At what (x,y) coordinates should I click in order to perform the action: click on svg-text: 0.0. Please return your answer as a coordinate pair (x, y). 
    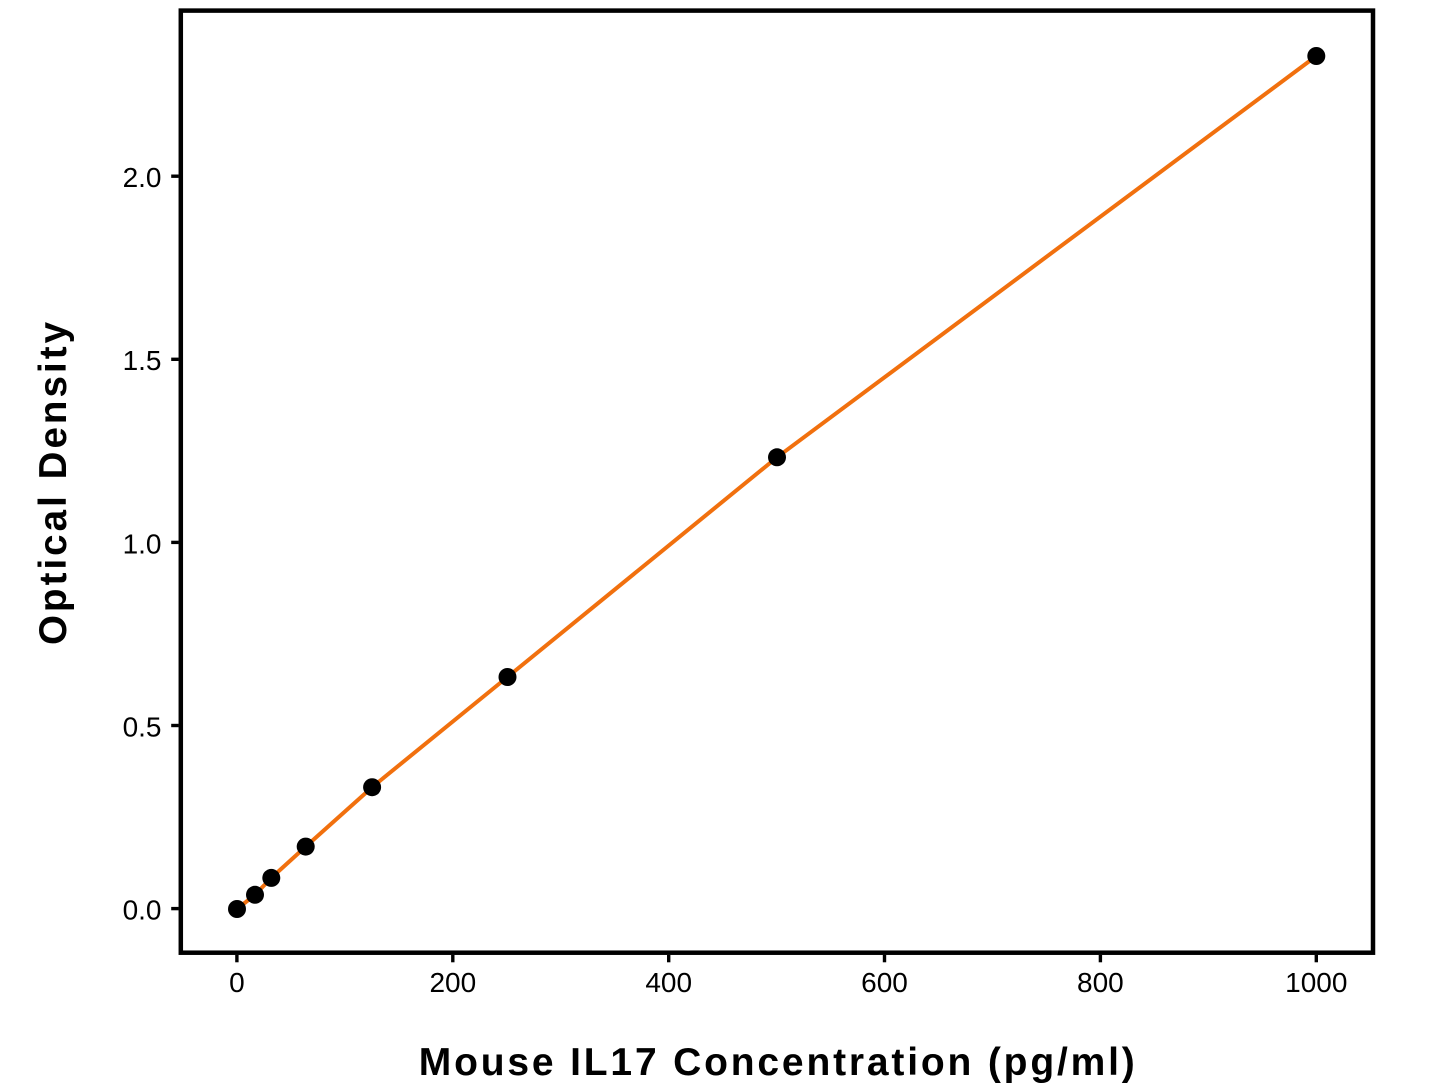
    Looking at the image, I should click on (142, 910).